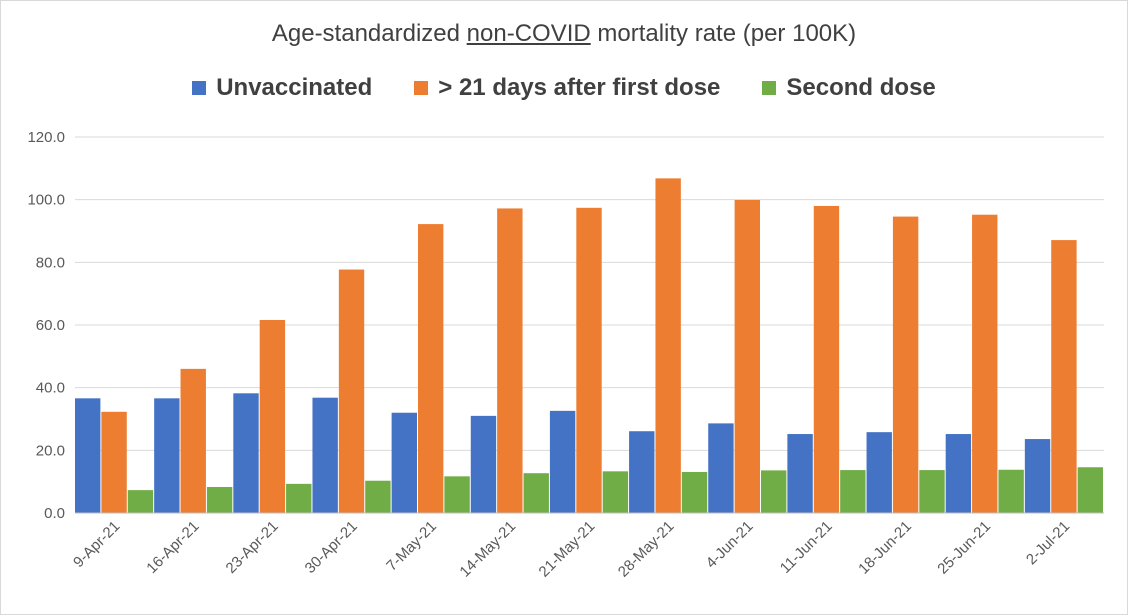  Describe the element at coordinates (199, 88) in the screenshot. I see `legend-swatch-unvaccinated` at that location.